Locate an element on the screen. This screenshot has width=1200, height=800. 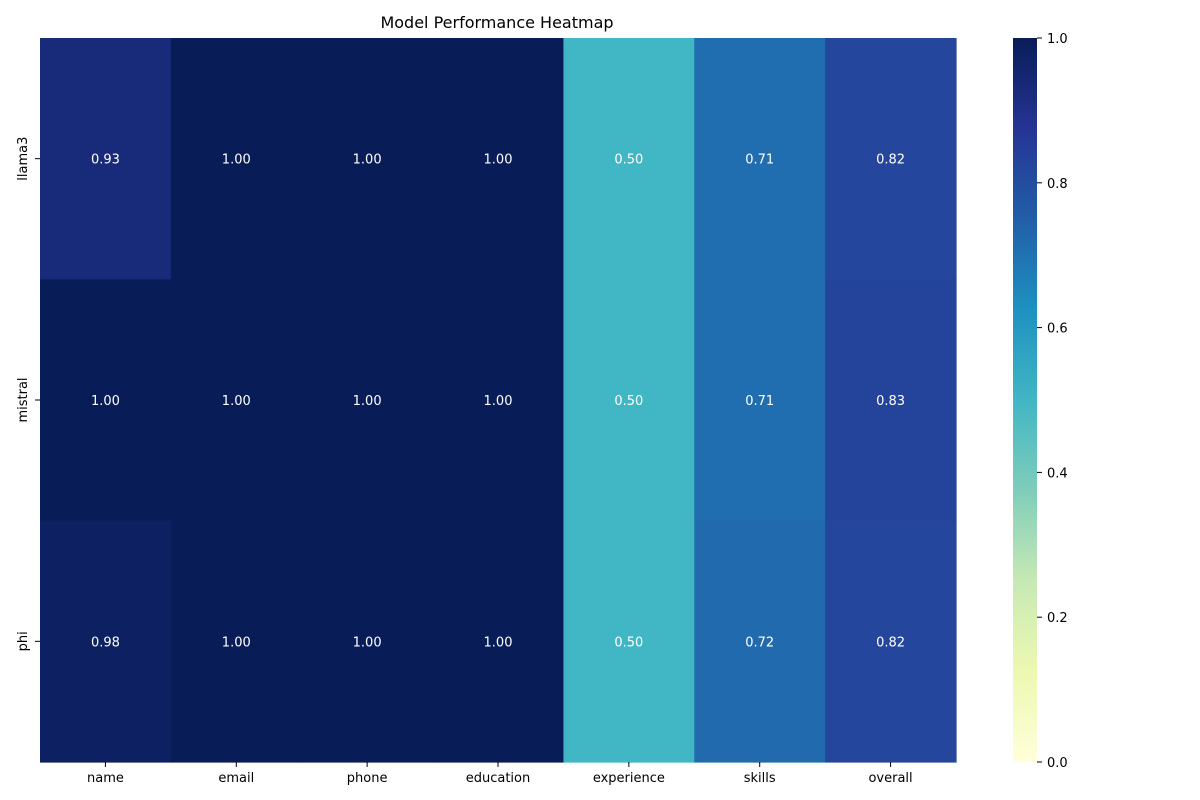
cell-value-label: 0.98 is located at coordinates (105, 642).